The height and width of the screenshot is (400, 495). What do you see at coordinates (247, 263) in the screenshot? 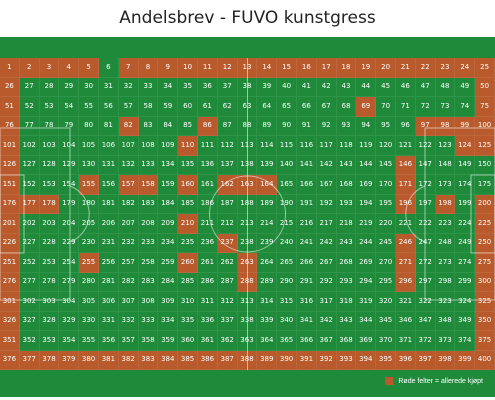
I see `share-cell-263: 263` at bounding box center [247, 263].